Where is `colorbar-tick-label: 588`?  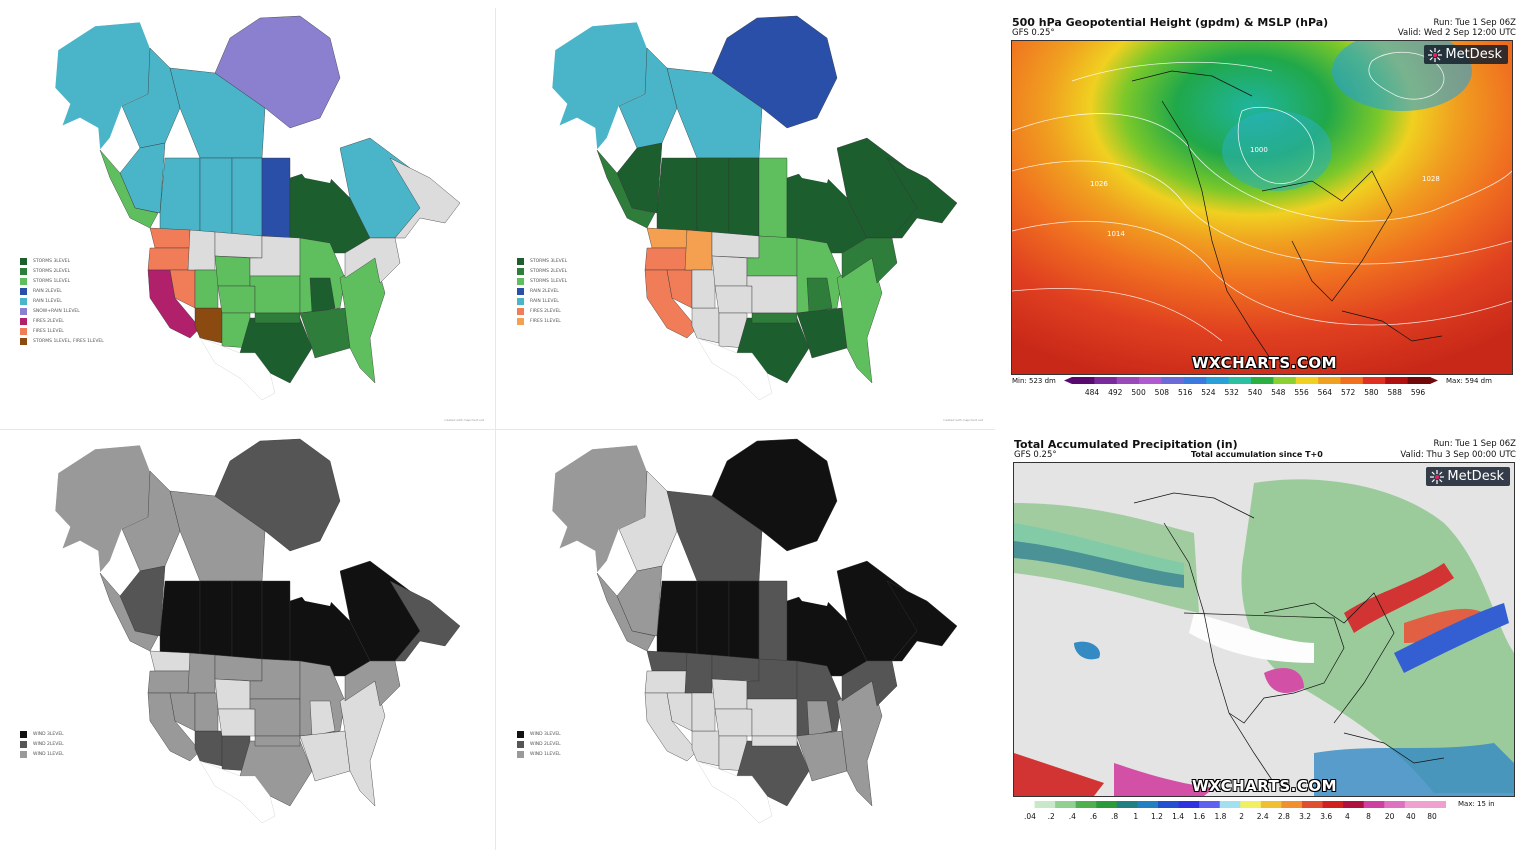
colorbar-tick-label: 588 is located at coordinates (1394, 392).